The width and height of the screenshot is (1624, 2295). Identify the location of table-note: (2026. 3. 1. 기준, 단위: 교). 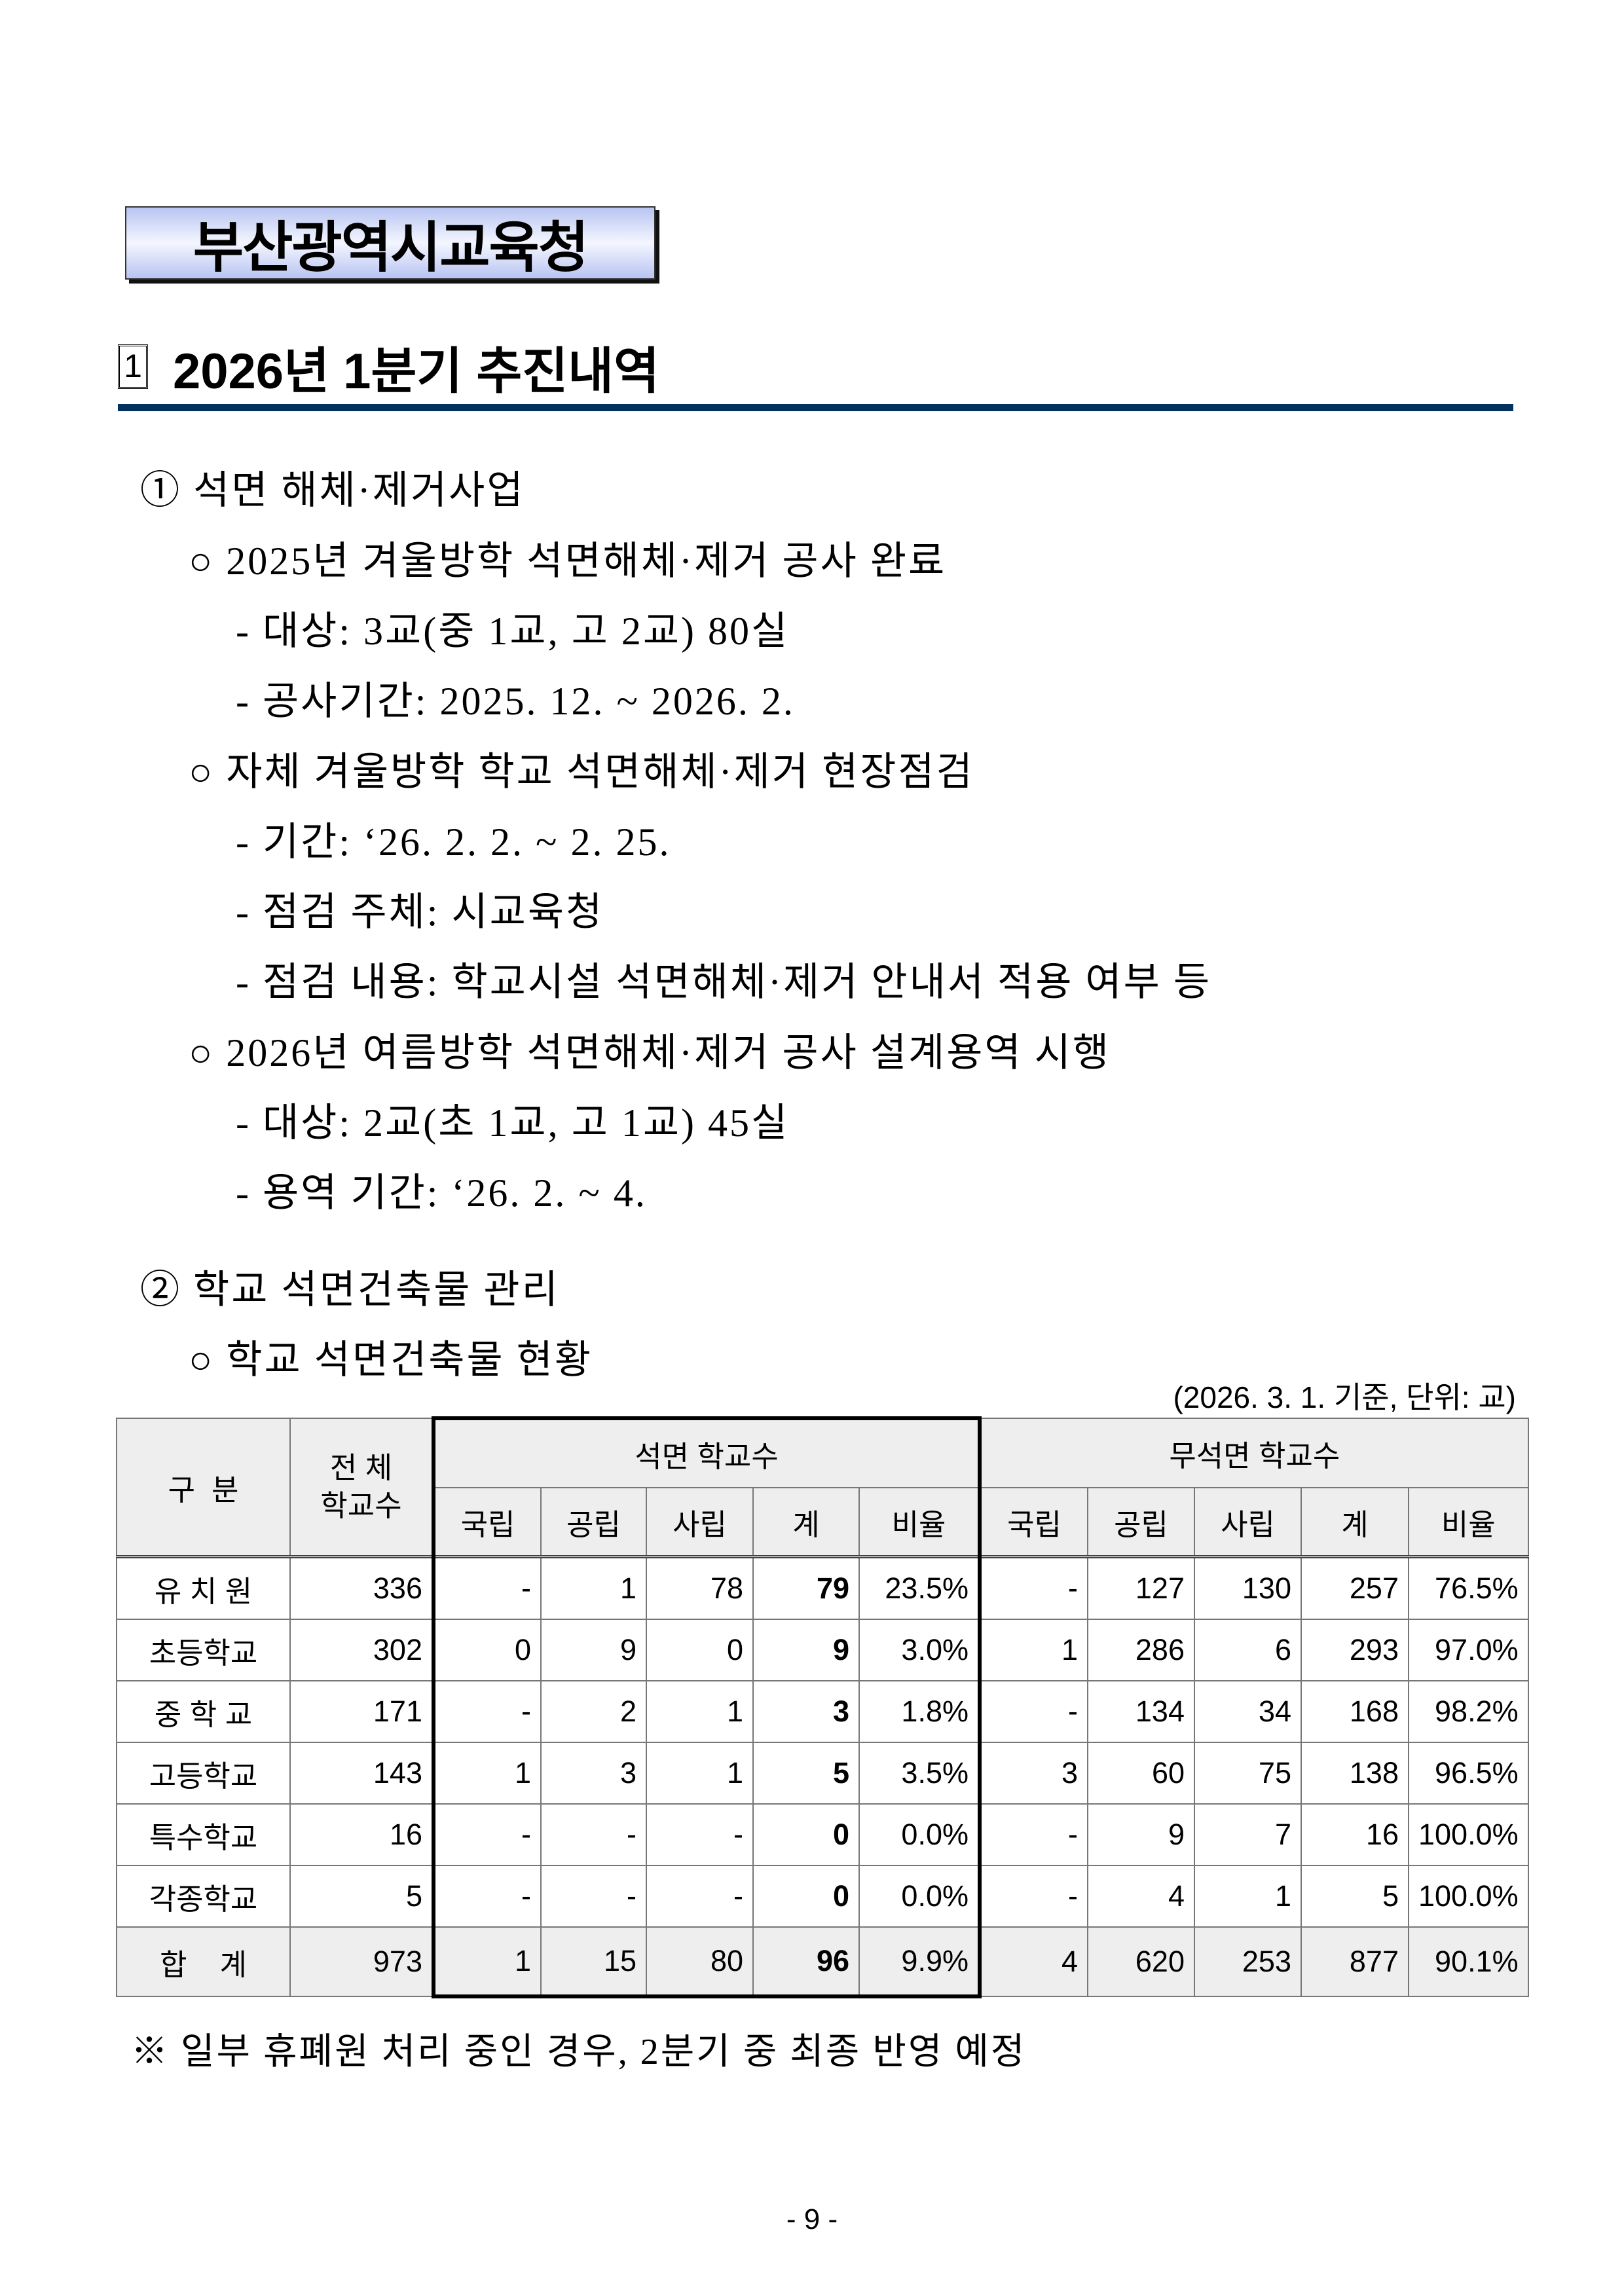
(1344, 1397).